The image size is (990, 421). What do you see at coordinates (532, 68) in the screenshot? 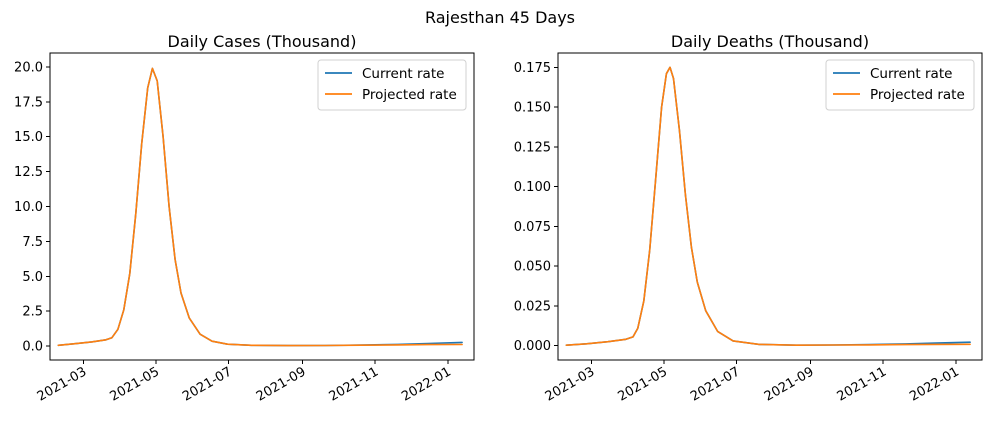
I see `y-tick-label: 0.175` at bounding box center [532, 68].